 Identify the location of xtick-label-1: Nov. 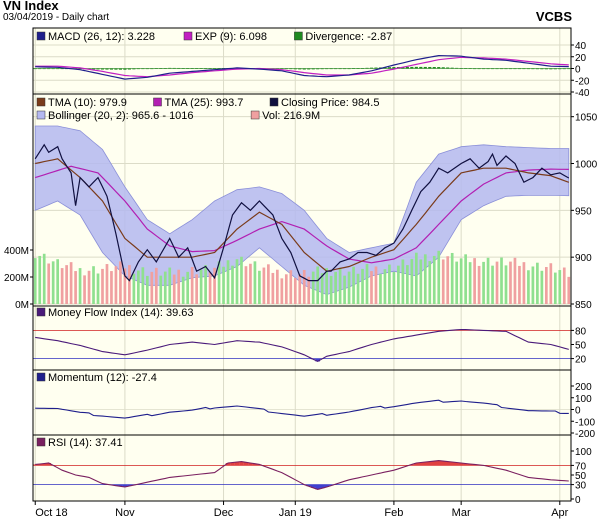
(125, 513).